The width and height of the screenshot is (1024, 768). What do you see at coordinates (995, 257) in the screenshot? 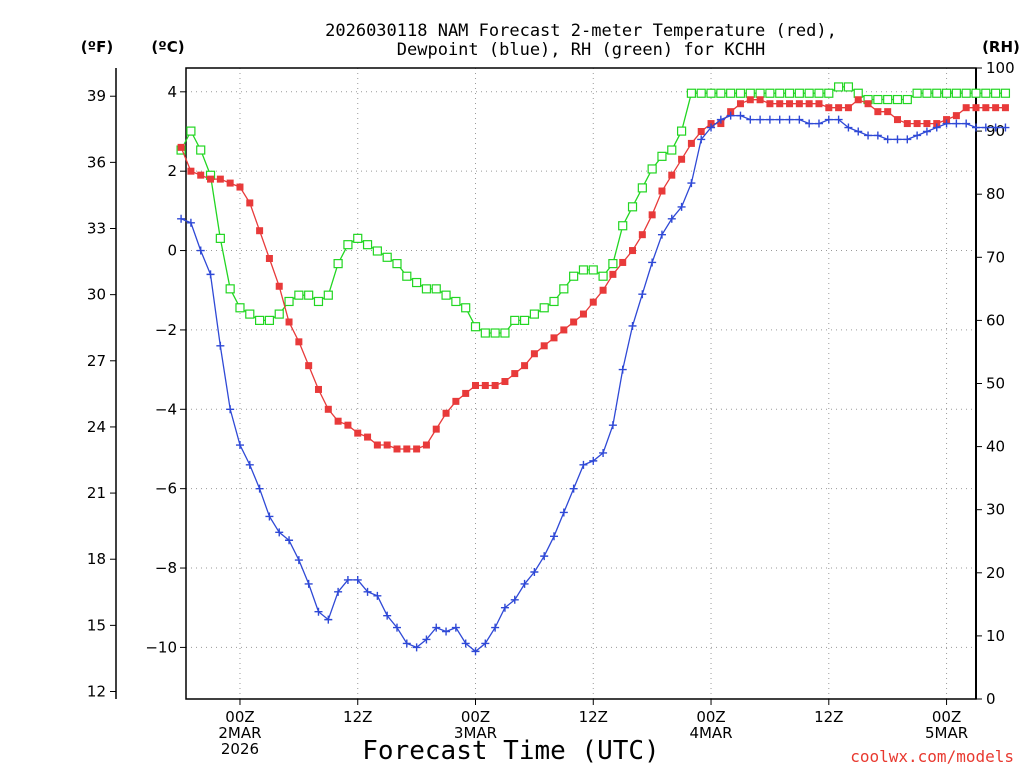
I see `rh-tick-label: 70` at bounding box center [995, 257].